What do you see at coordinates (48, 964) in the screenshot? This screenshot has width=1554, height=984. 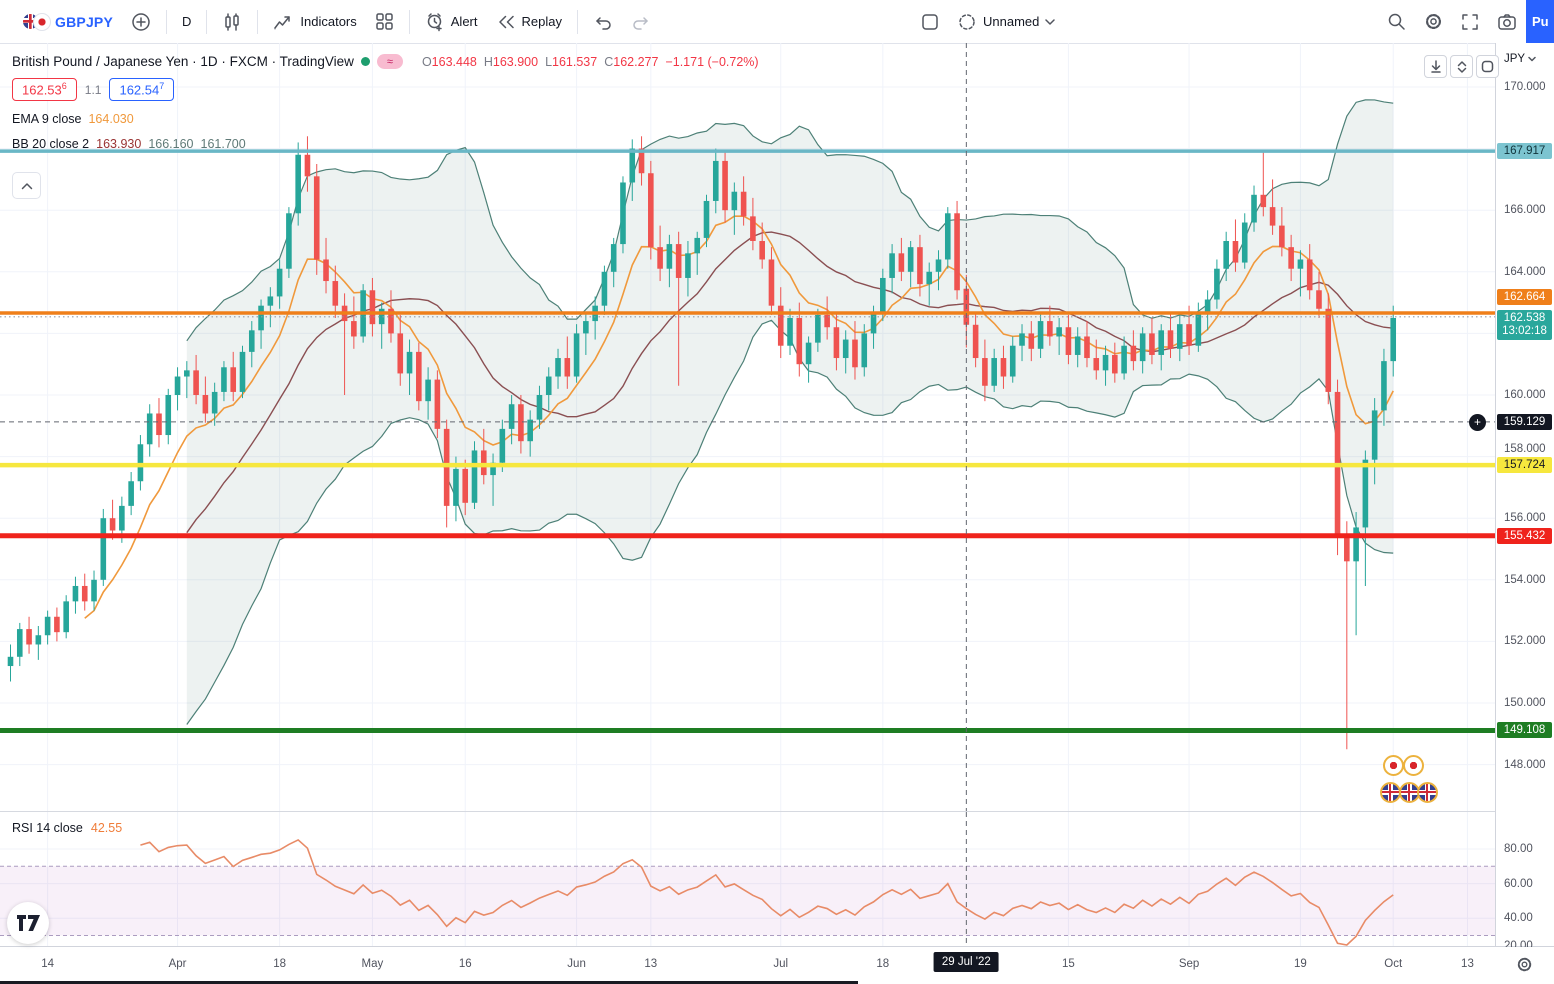 I see `time-tick: 14` at bounding box center [48, 964].